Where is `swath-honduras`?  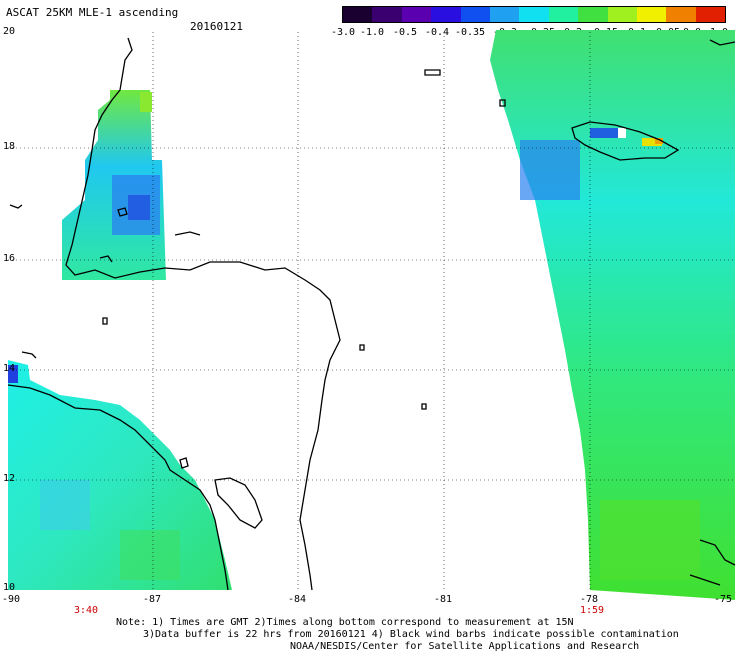 swath-honduras is located at coordinates (120, 475).